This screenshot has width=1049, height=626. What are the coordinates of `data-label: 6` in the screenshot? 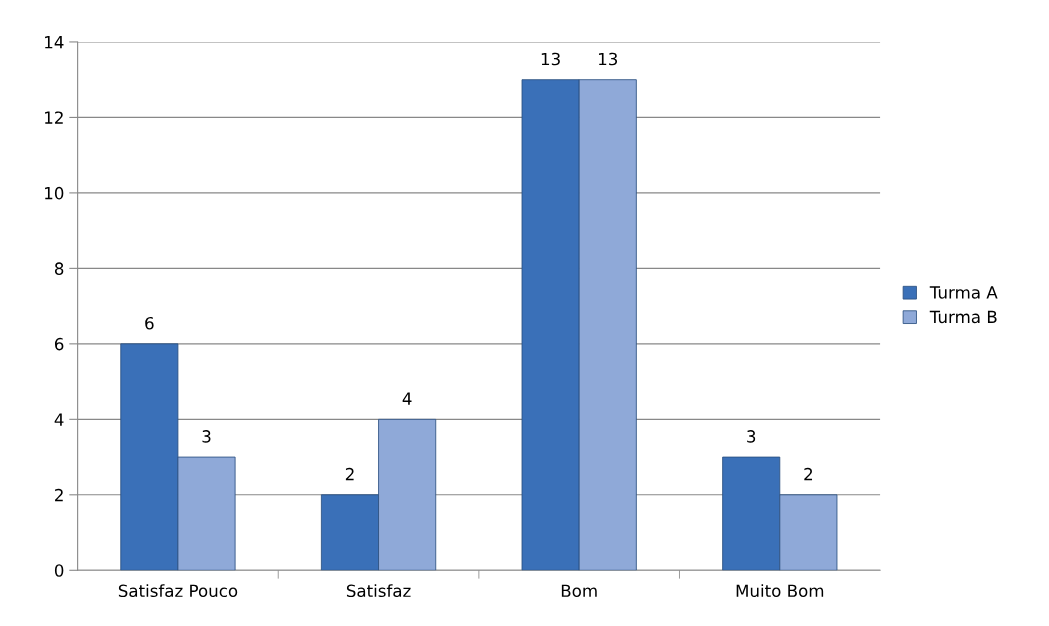 It's located at (149, 323).